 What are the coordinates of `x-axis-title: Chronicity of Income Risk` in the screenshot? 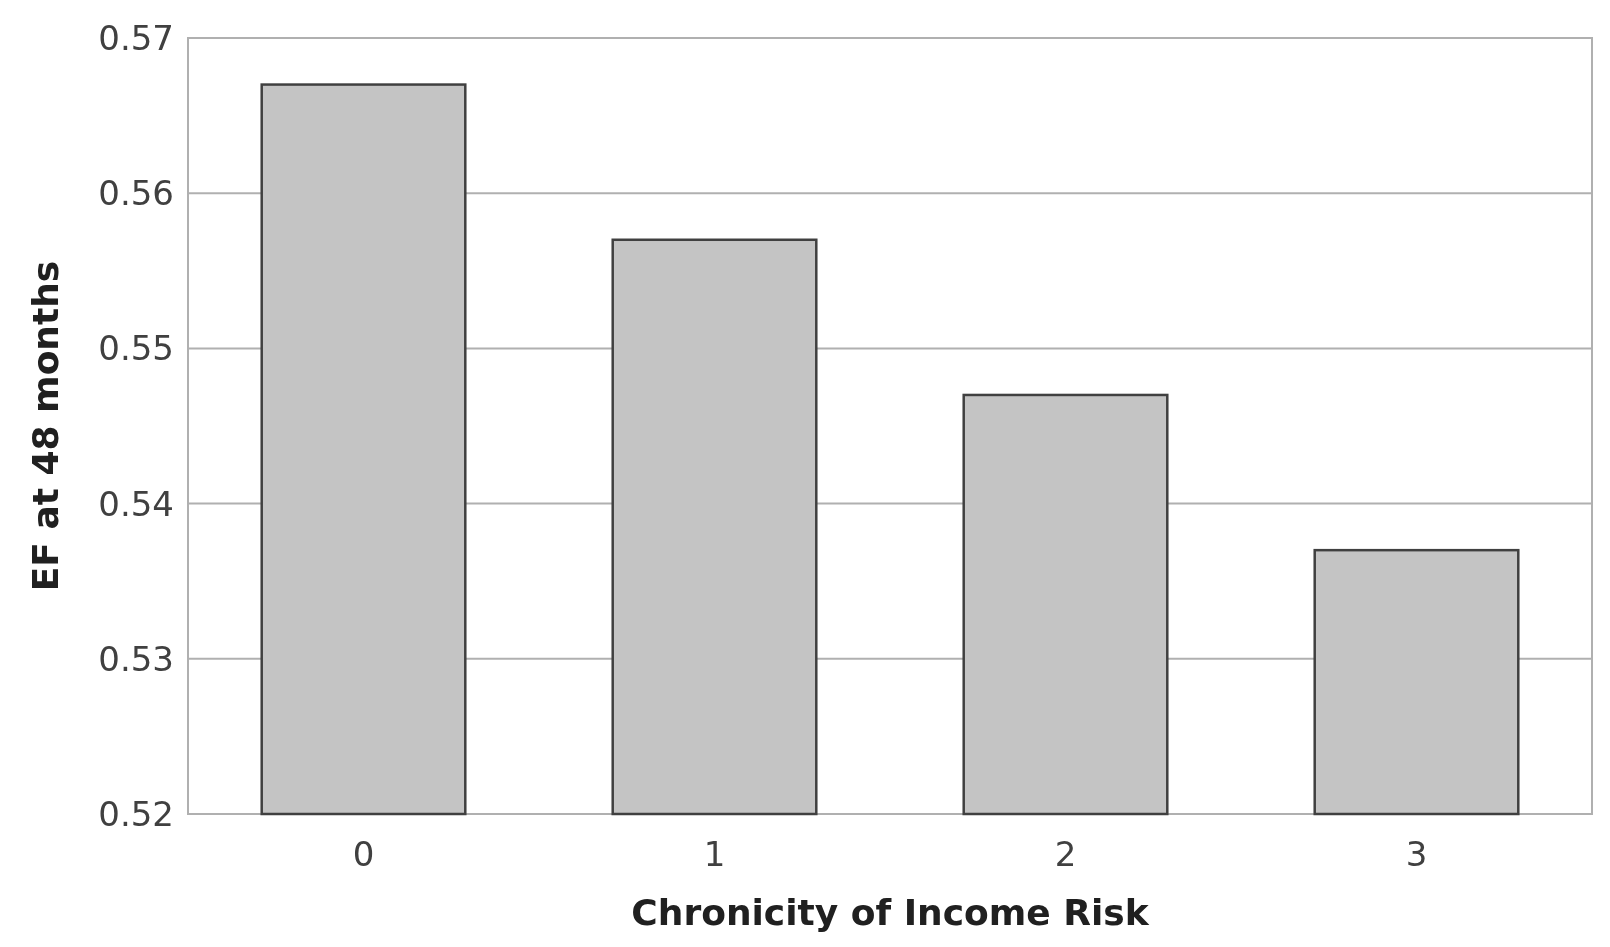 It's located at (890, 912).